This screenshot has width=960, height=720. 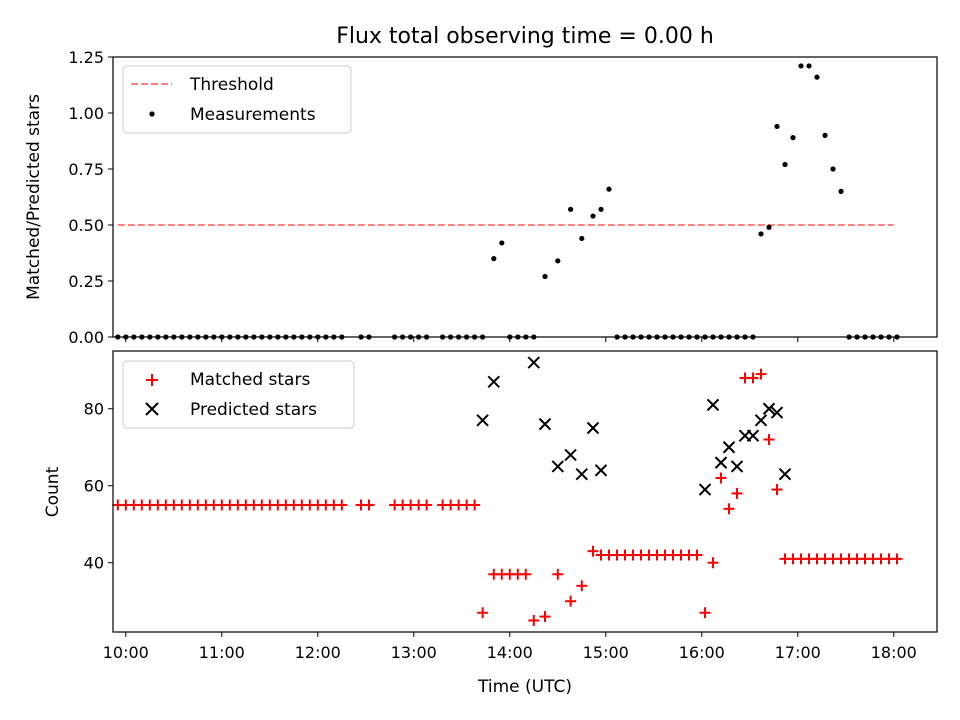 What do you see at coordinates (634, 426) in the screenshot?
I see `bottom-predicted-points` at bounding box center [634, 426].